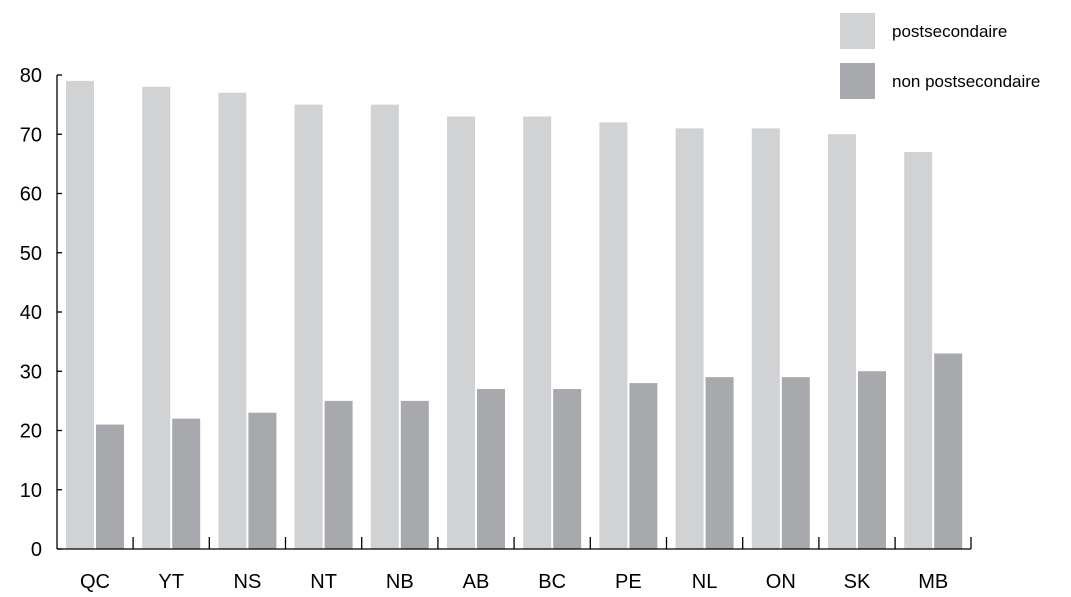 Image resolution: width=1071 pixels, height=597 pixels. I want to click on x-tick-label: AB, so click(476, 581).